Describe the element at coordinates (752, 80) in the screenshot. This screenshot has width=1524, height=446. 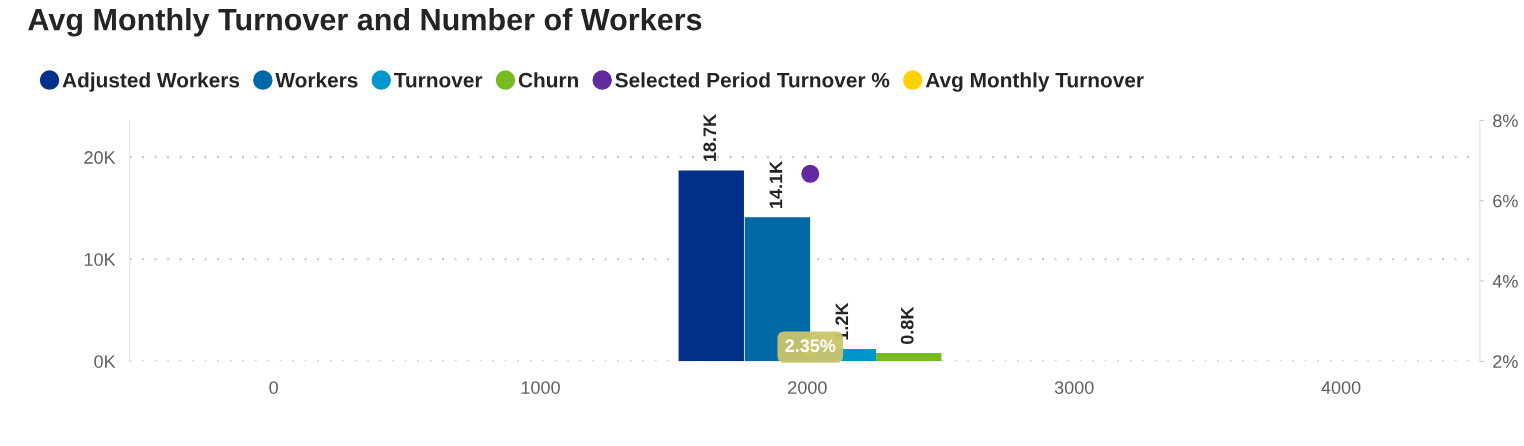
I see `legend-label: Selected Period Turnover %` at that location.